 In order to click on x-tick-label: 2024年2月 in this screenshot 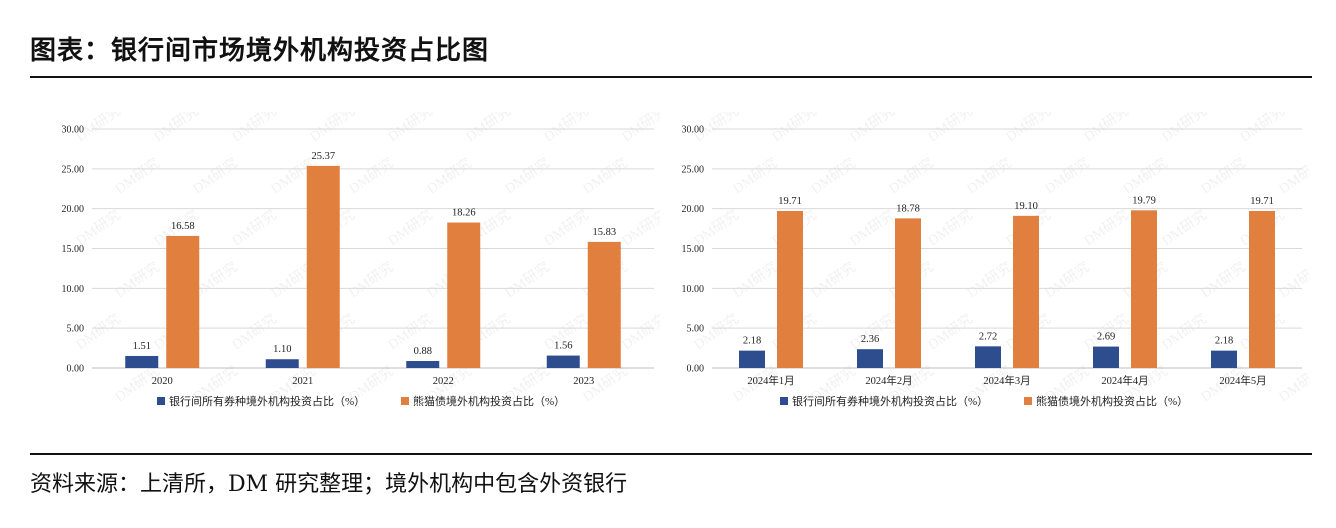, I will do `click(888, 380)`.